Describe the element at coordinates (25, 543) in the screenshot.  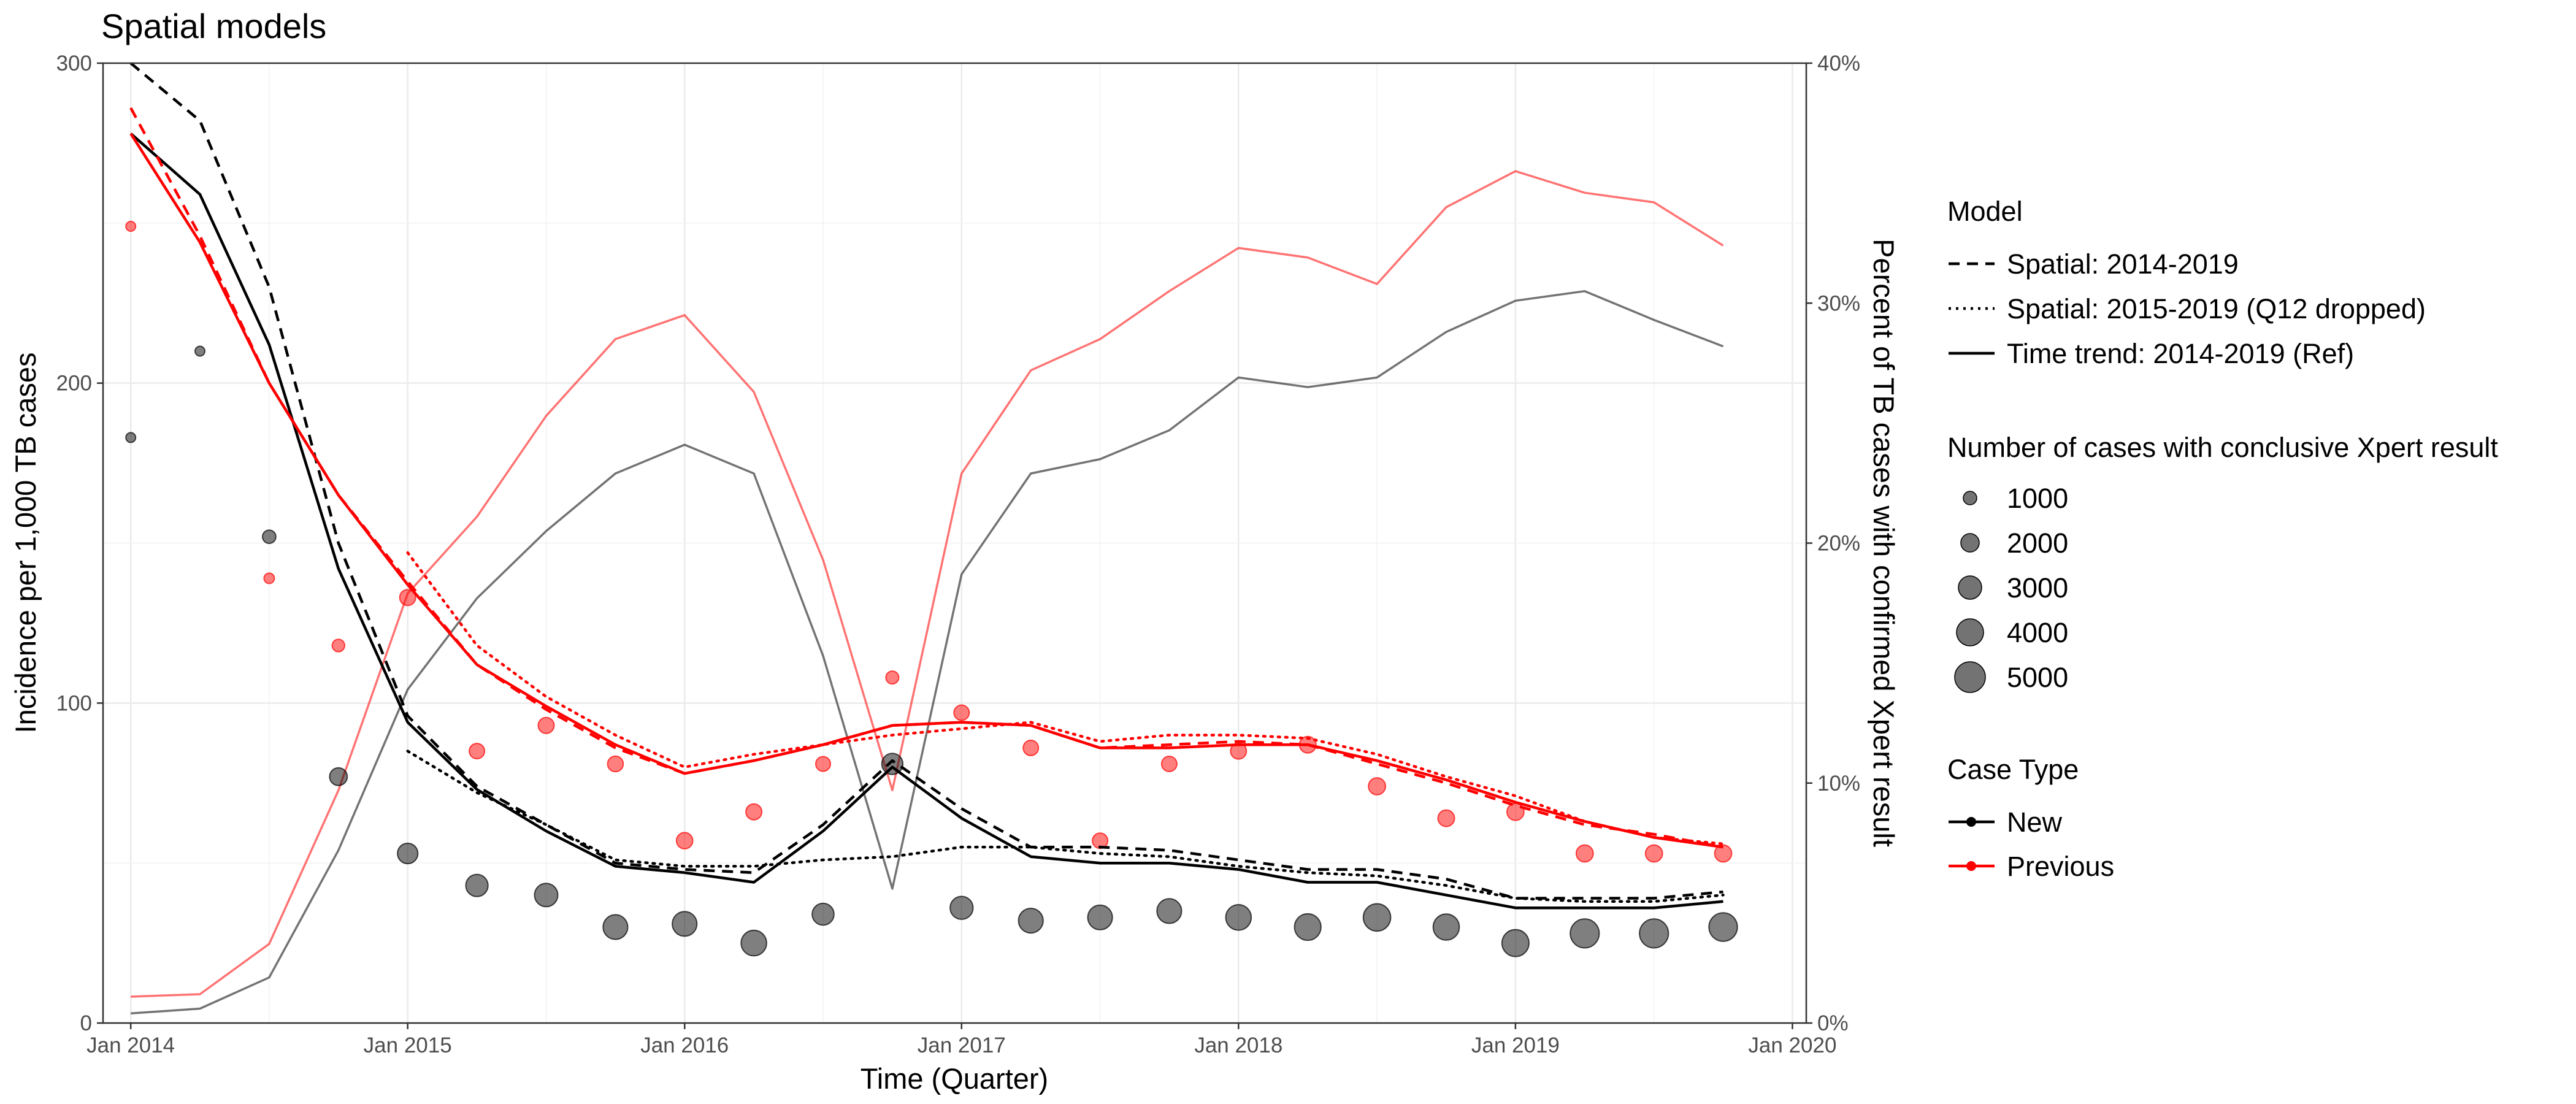
I see `y-axis-title: Incidence per 1,000 TB cases` at that location.